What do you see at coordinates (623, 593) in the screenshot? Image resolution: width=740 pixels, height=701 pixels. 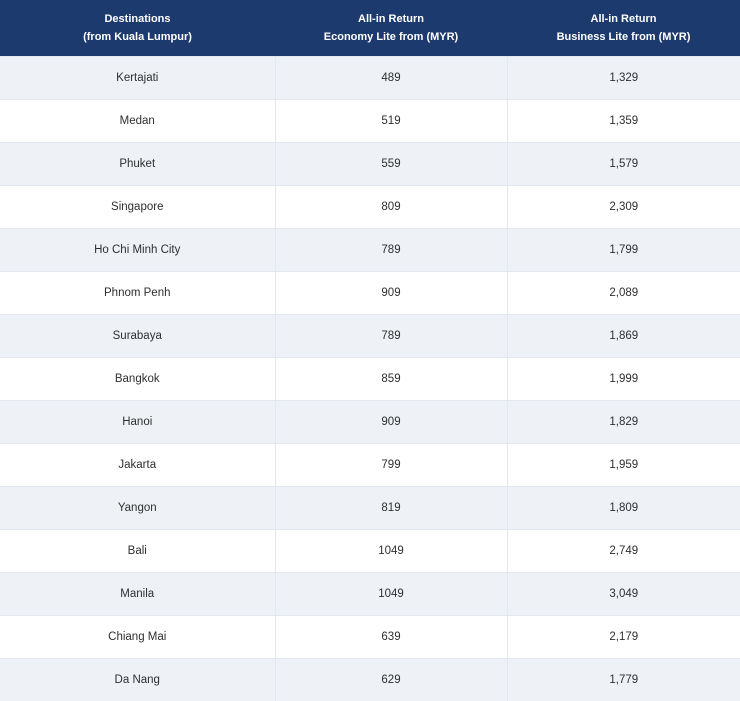 I see `business-price-cell: 3,049` at bounding box center [623, 593].